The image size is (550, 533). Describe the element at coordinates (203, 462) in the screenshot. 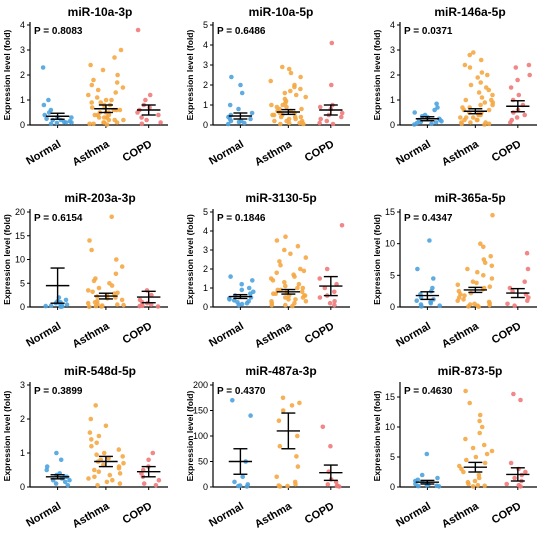

I see `y-tick-label: 50` at that location.